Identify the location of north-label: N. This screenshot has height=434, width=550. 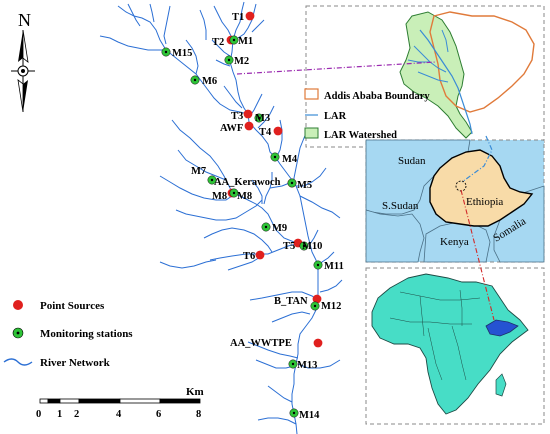
(24, 20).